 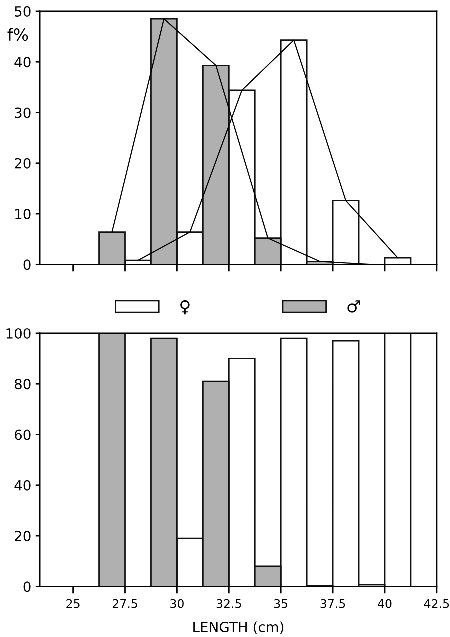 I want to click on y-tick-label: 30, so click(x=23, y=113).